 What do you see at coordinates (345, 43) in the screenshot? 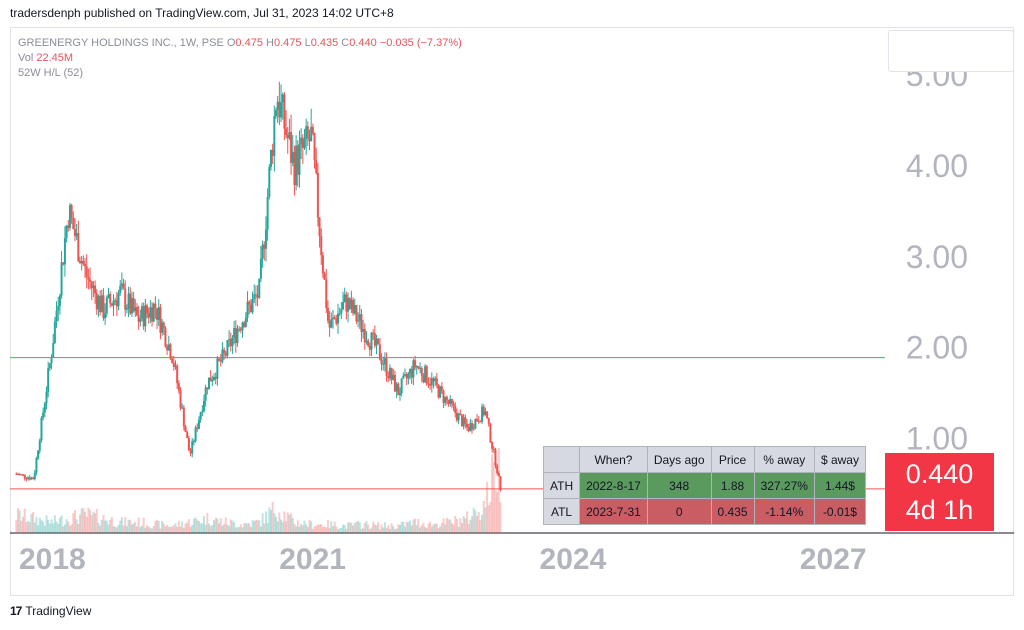
I see `close-label: C` at bounding box center [345, 43].